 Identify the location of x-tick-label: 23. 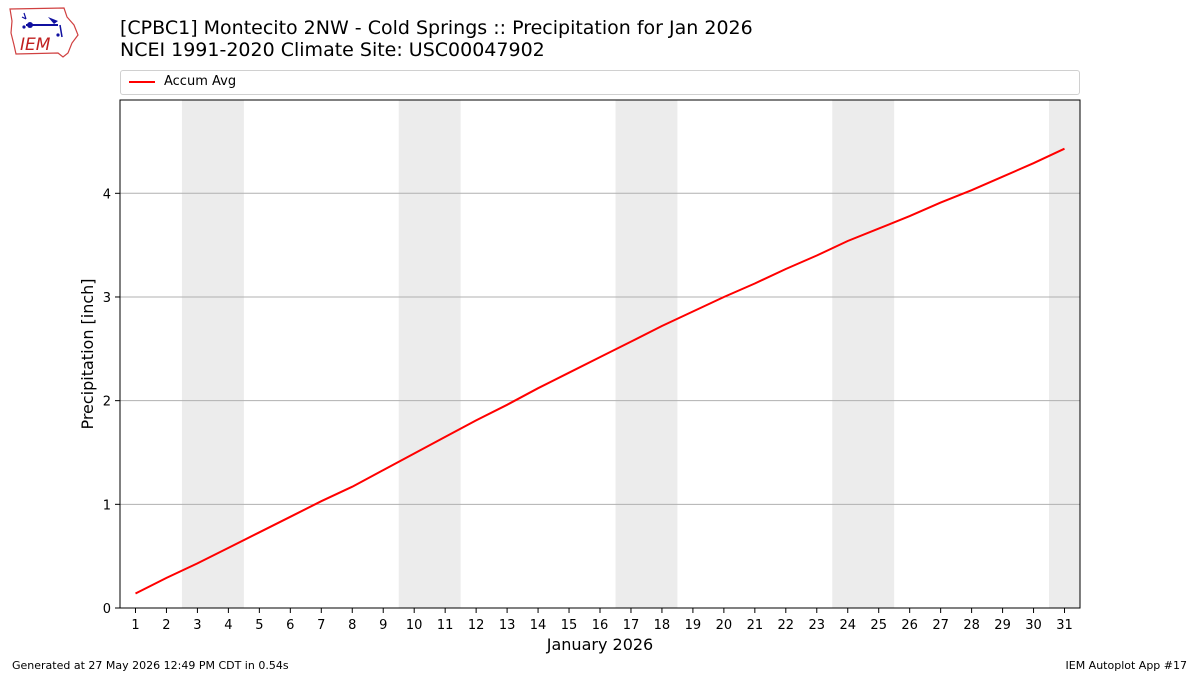
(817, 625).